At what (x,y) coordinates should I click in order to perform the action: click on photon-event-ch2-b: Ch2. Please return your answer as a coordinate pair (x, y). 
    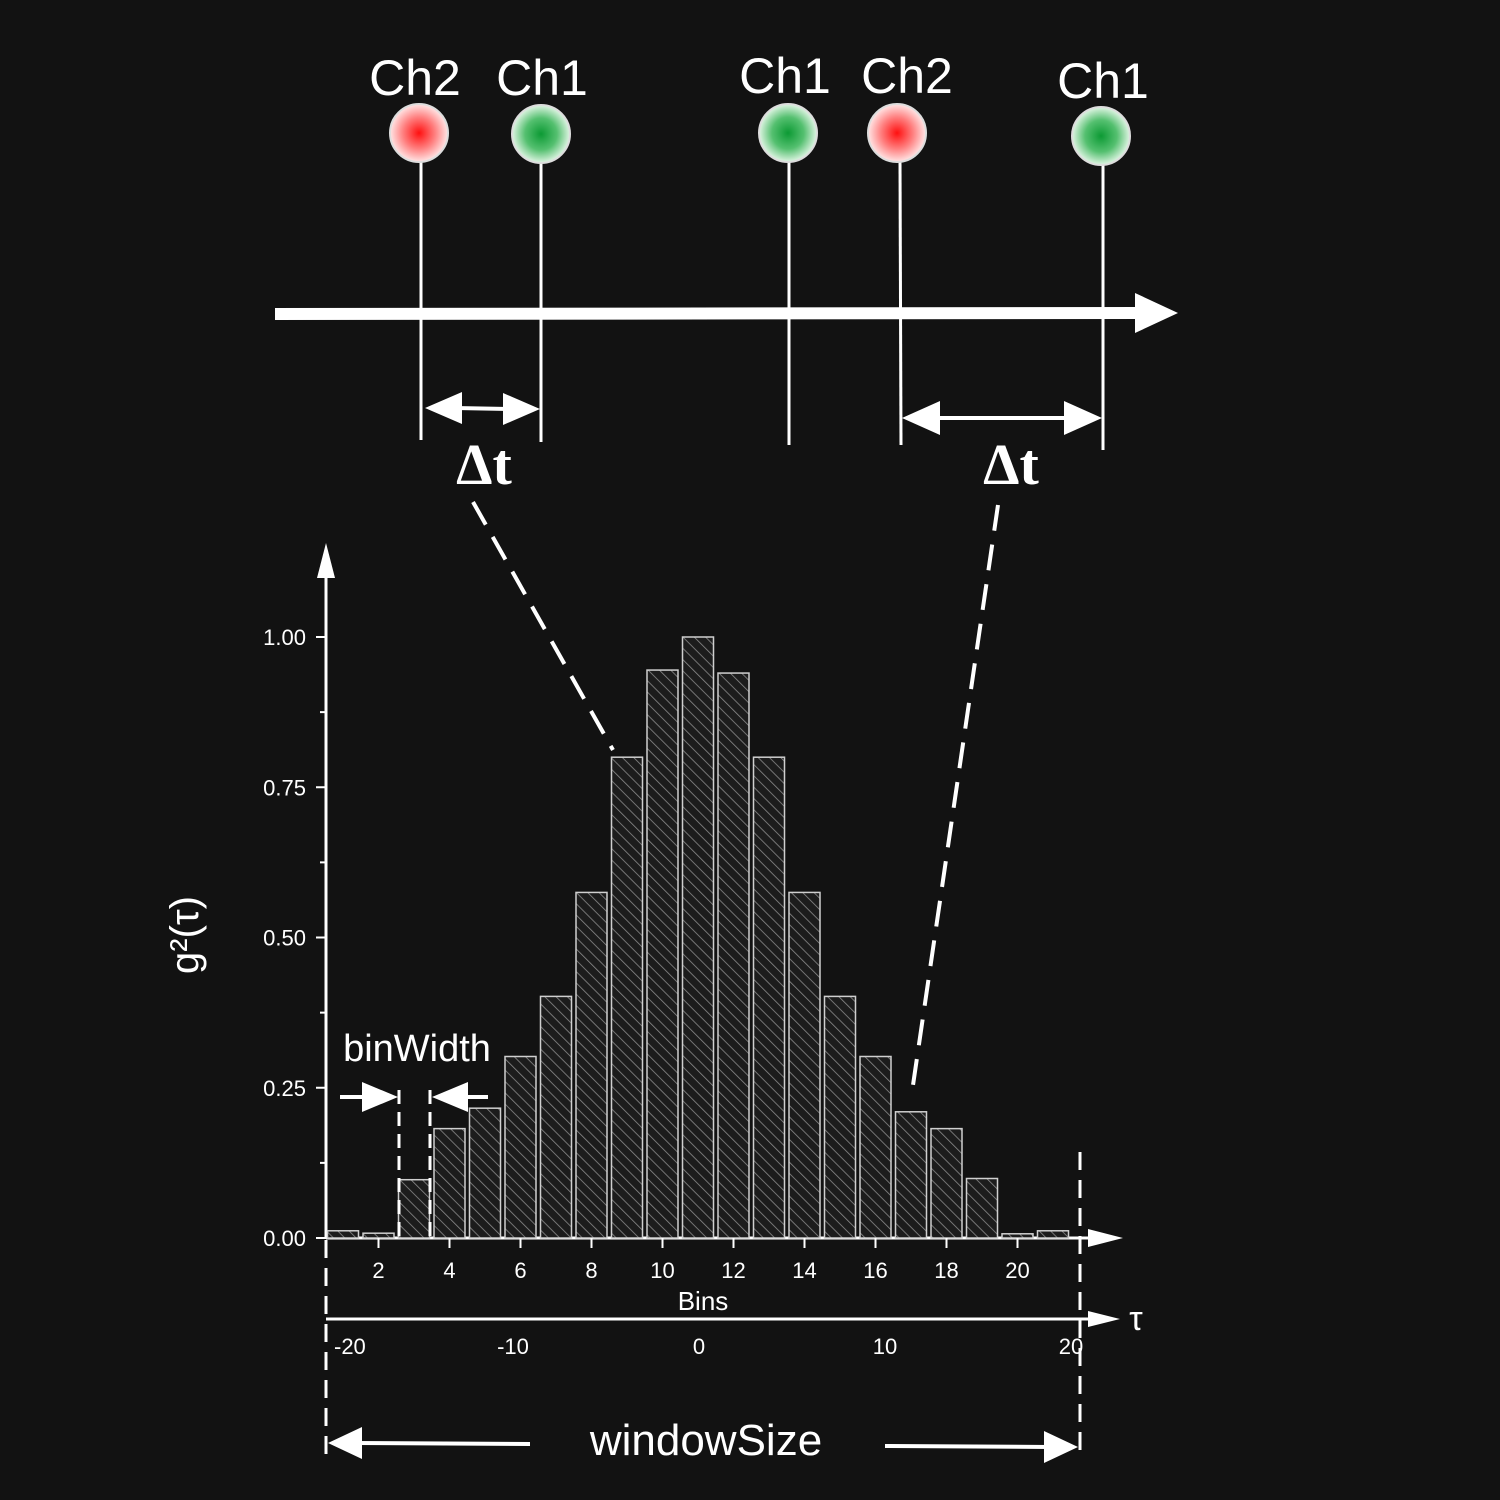
    Looking at the image, I should click on (907, 247).